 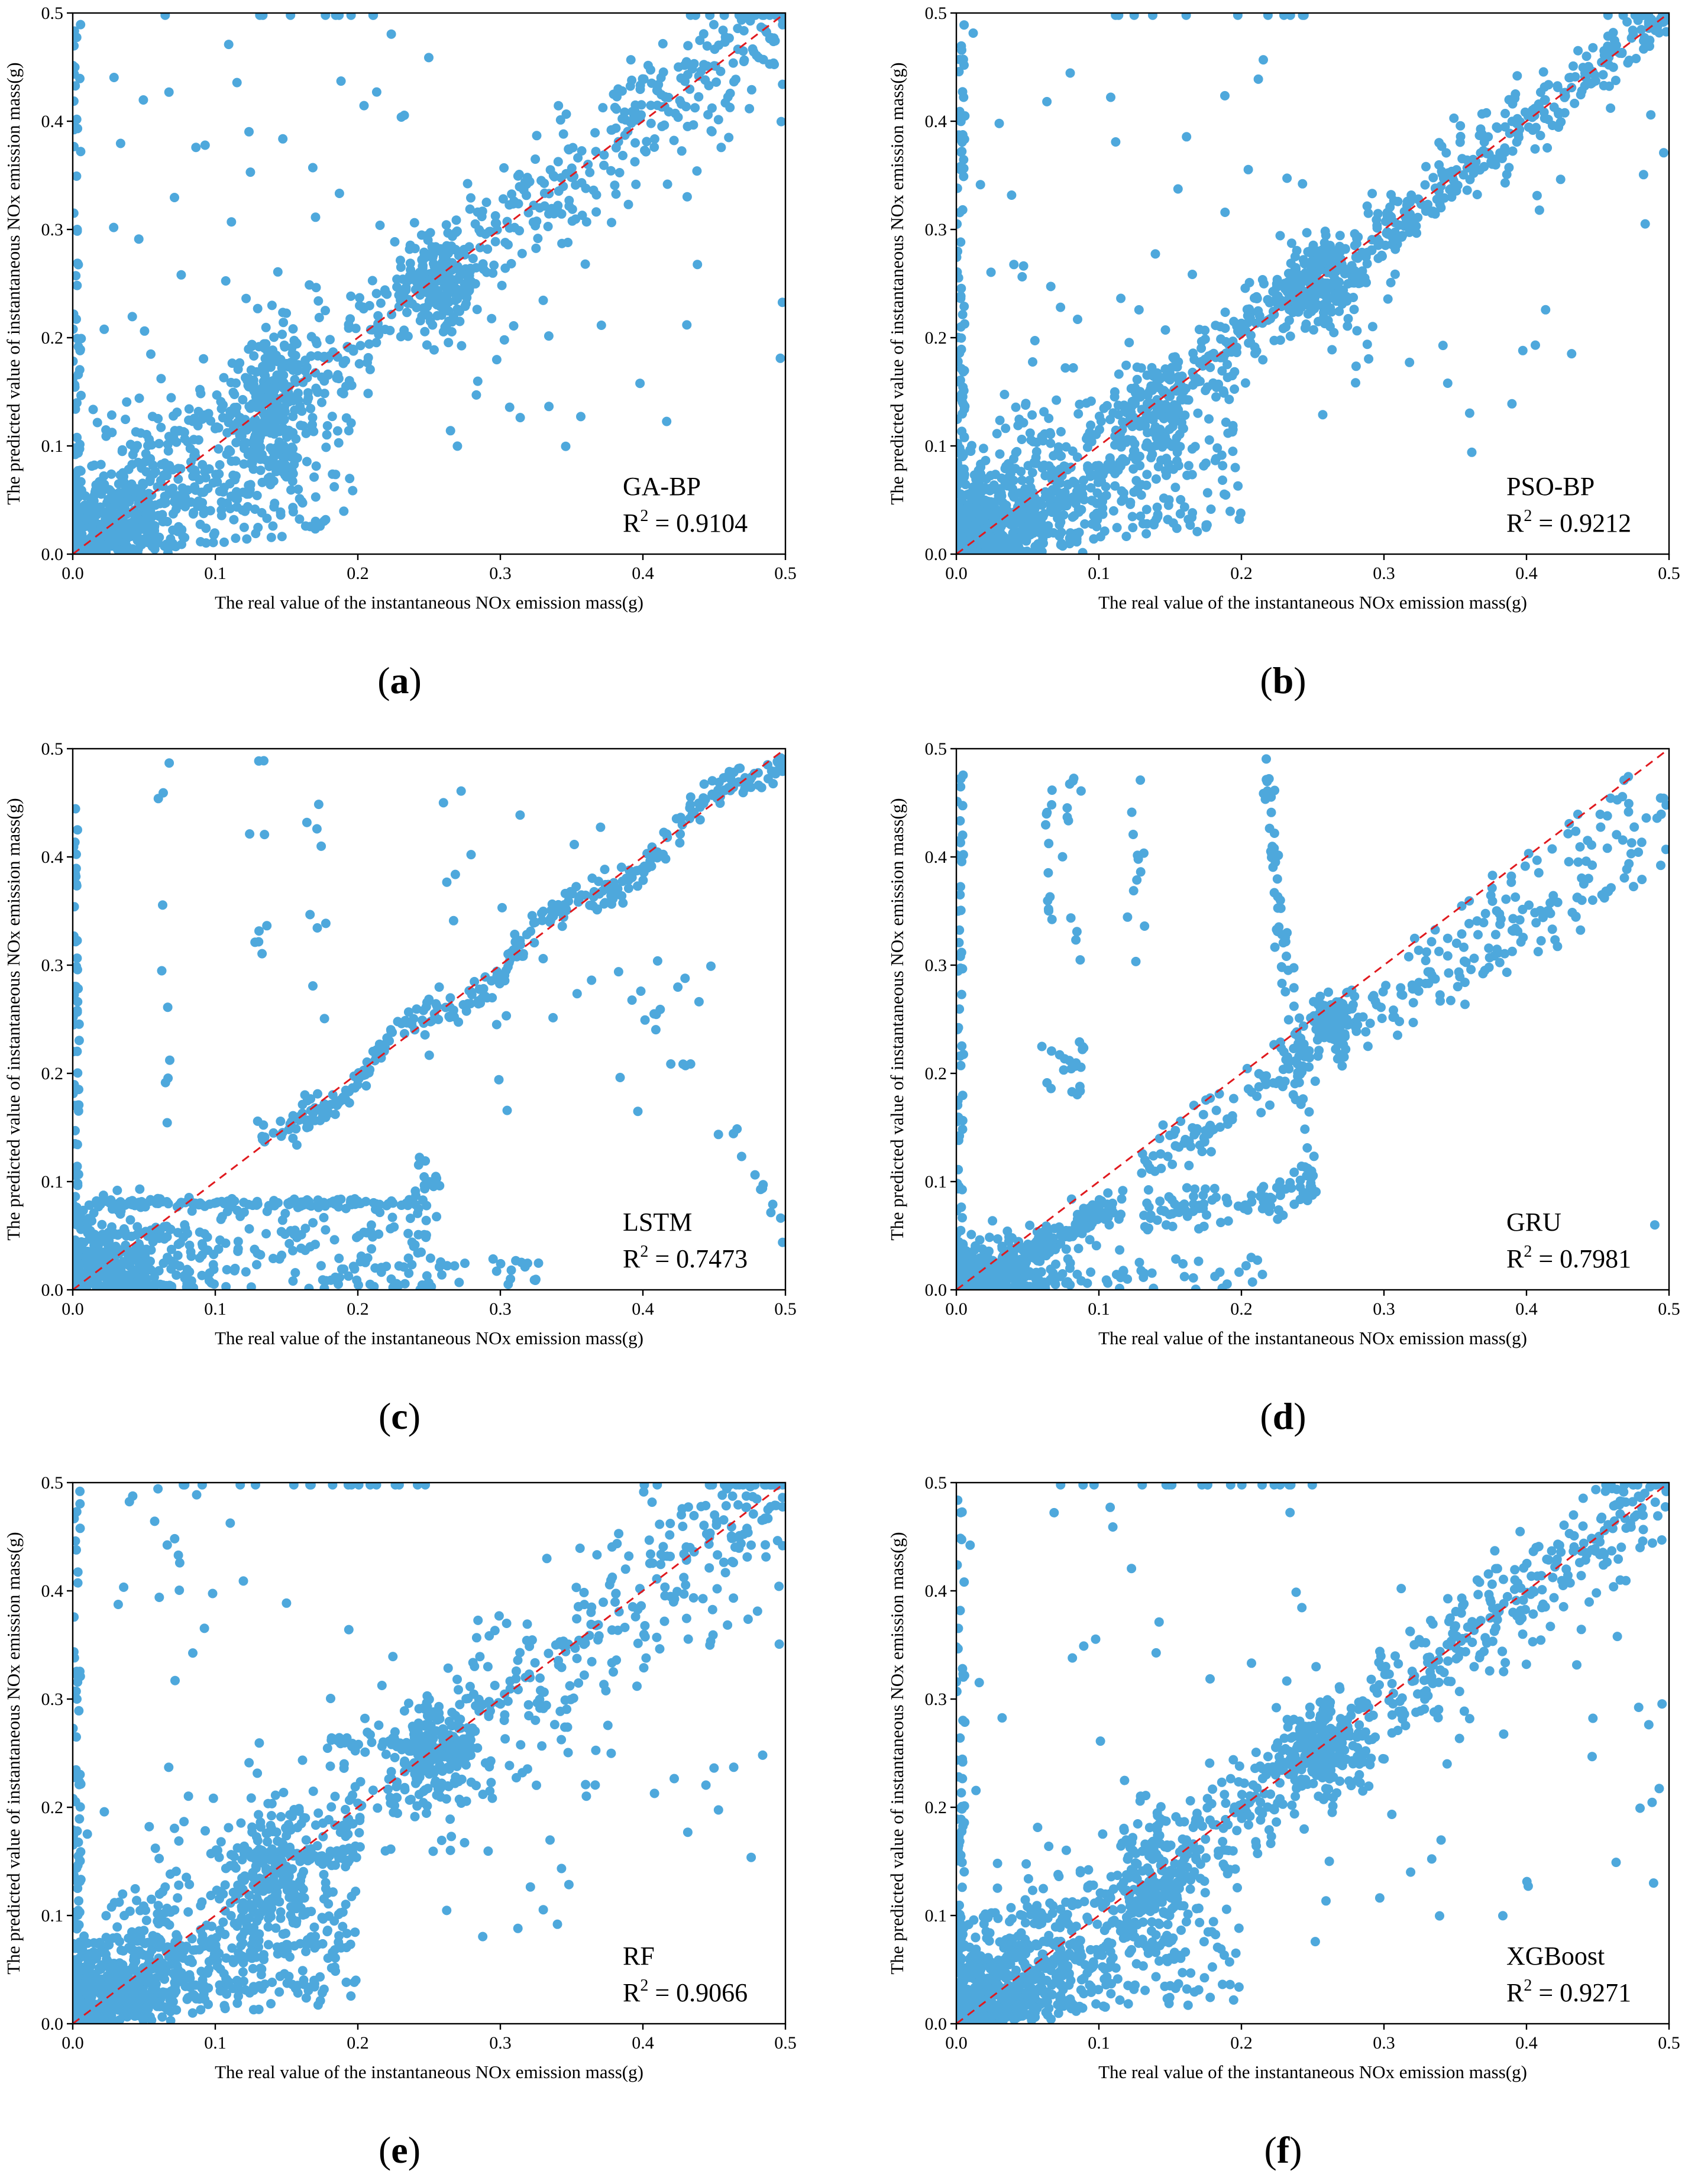 I want to click on panel-a-r2-label: R2 = 0.9104, so click(x=685, y=523).